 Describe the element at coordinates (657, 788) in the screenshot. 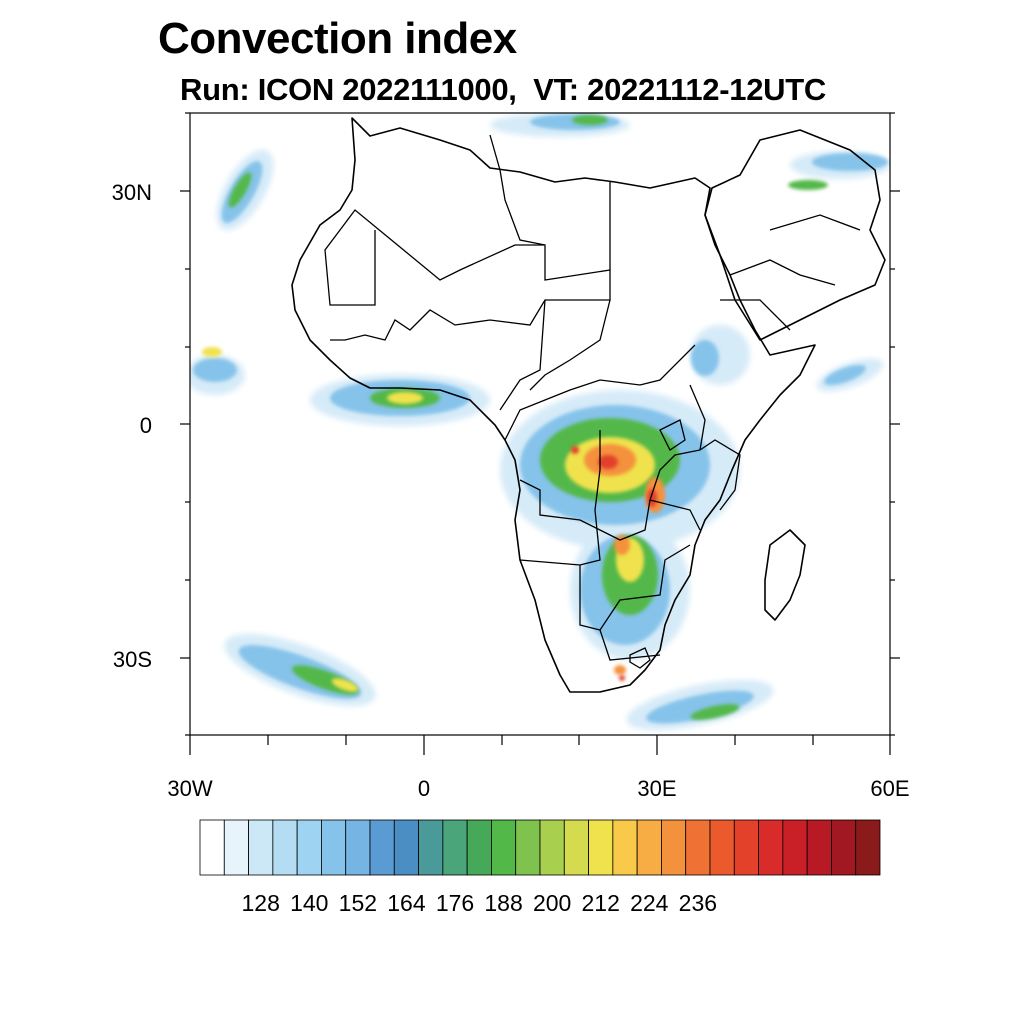

I see `lon-label-30e: 30E` at that location.